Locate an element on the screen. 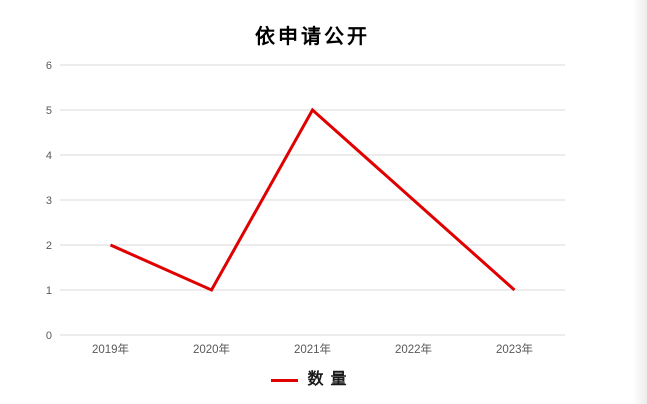 Image resolution: width=647 pixels, height=404 pixels. x-tick-label: 2023年 is located at coordinates (514, 349).